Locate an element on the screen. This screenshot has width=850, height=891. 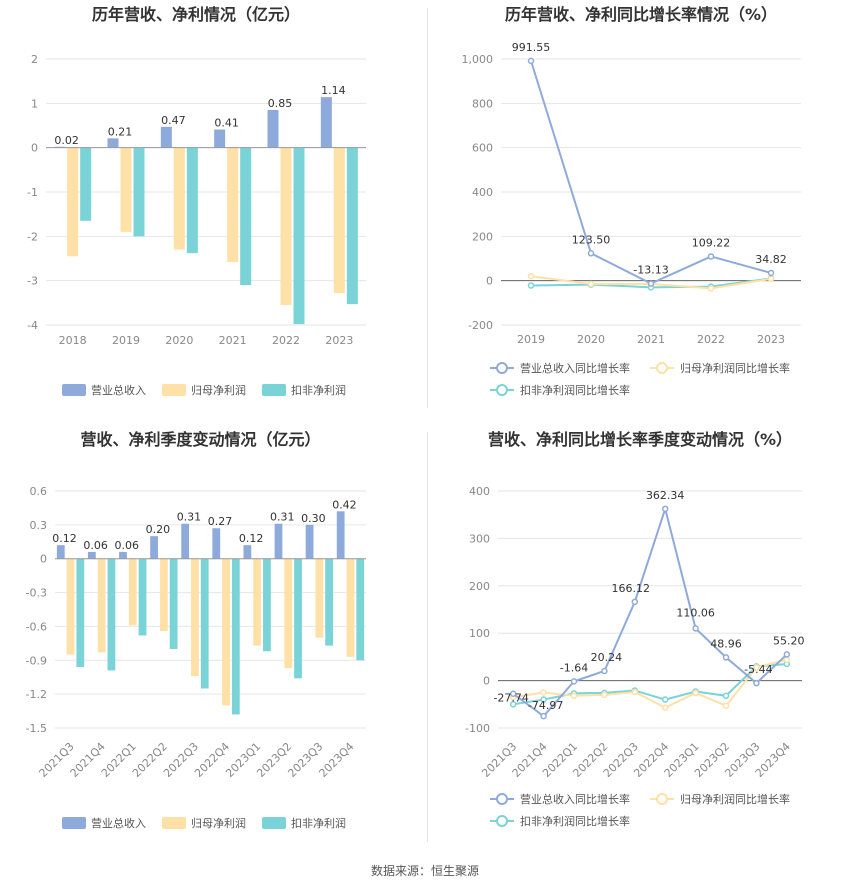
y-tick-label: -1 is located at coordinates (32, 192).